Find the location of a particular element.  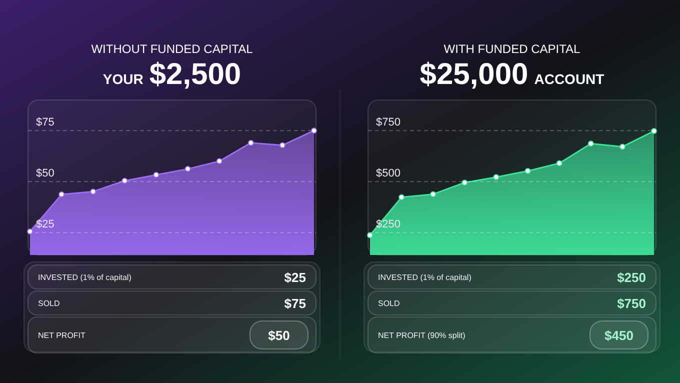

chart-subtitle: YOUR $2,500 is located at coordinates (172, 74).